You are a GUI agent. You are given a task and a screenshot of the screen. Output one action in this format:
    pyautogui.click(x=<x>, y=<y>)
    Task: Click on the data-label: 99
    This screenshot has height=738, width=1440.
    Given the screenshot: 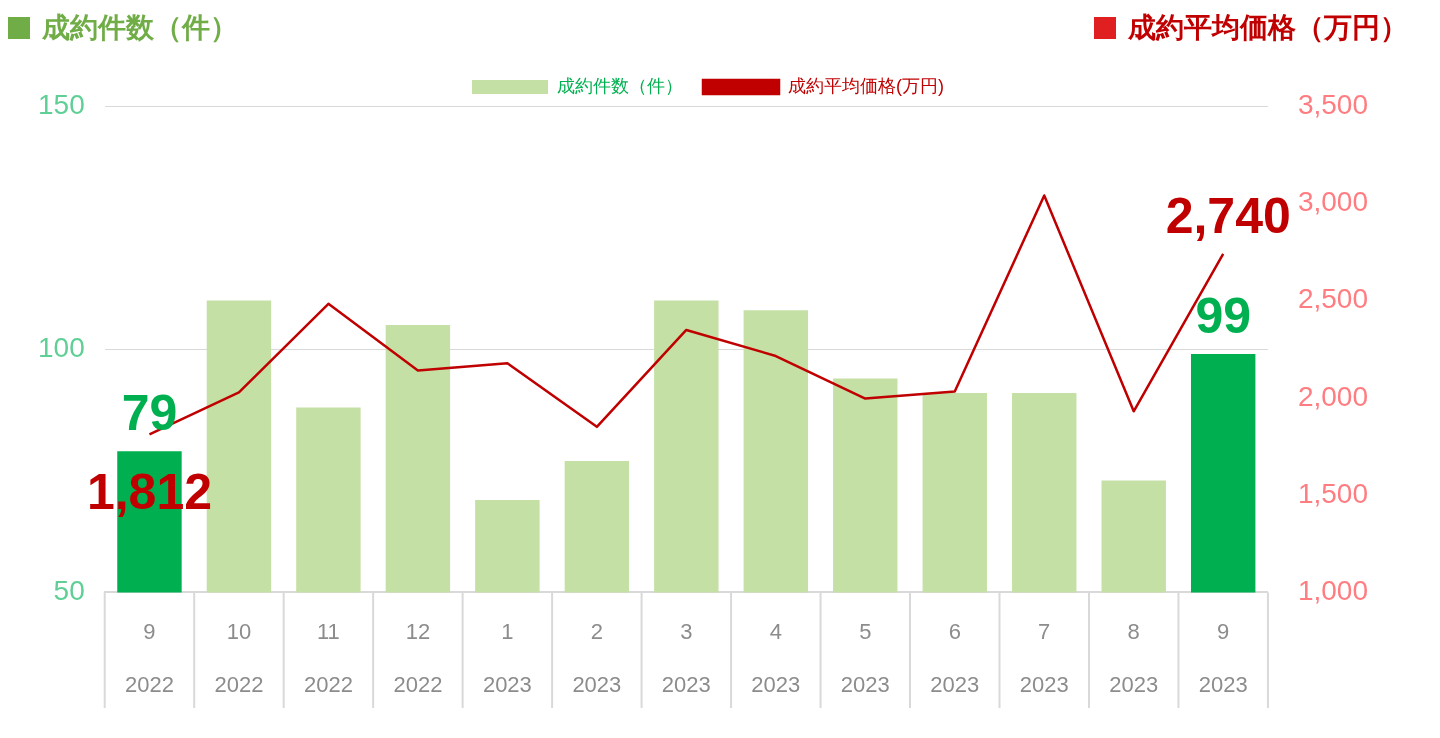 What is the action you would take?
    pyautogui.click(x=1223, y=315)
    